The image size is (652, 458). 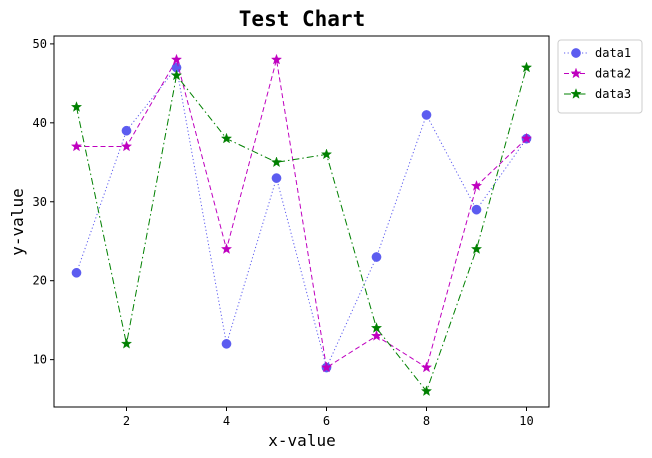 I want to click on legend-entry-data2: data2, so click(x=597, y=74).